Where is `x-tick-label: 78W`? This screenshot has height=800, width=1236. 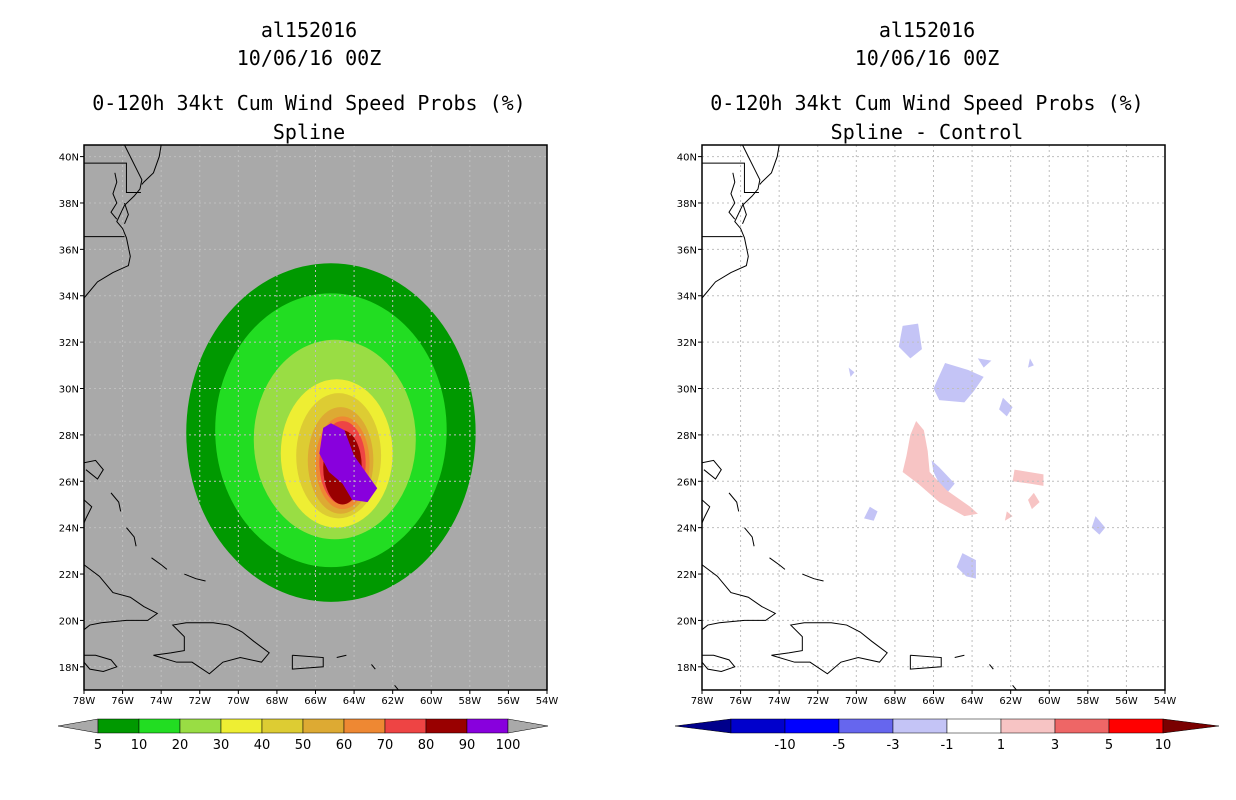 x-tick-label: 78W is located at coordinates (84, 701).